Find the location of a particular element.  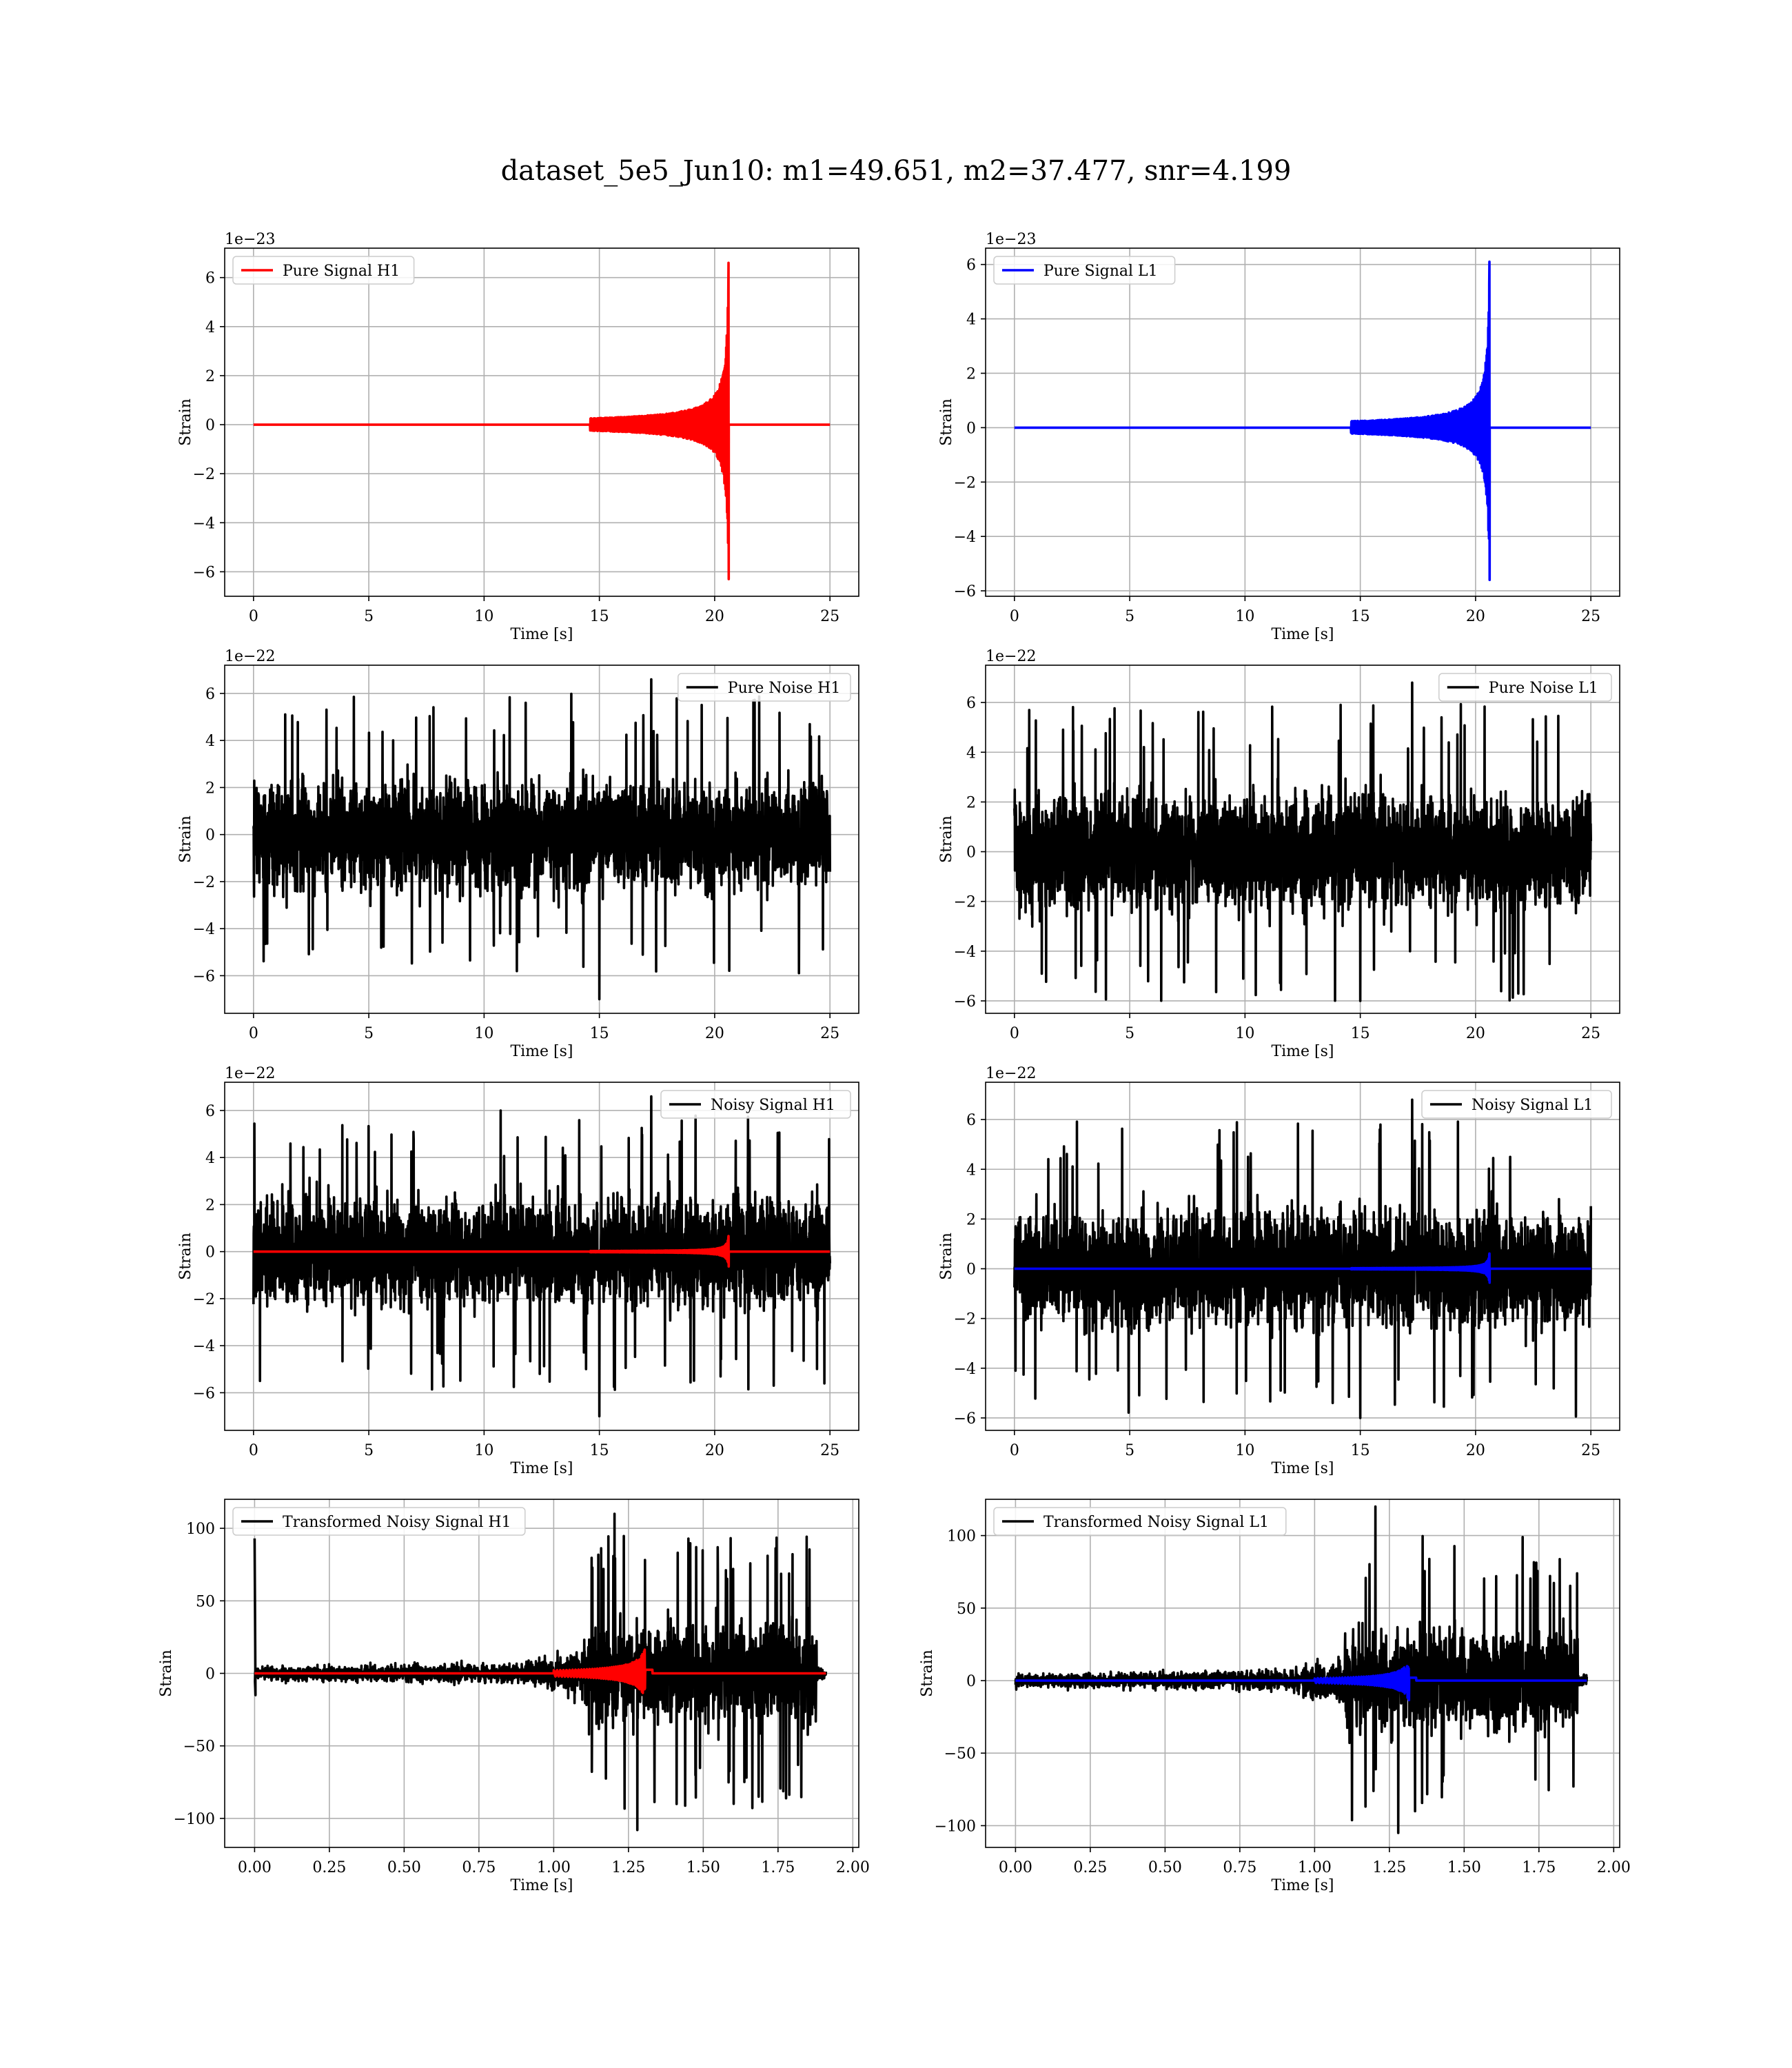

legend-label: Noisy Signal H1 is located at coordinates (773, 1105).